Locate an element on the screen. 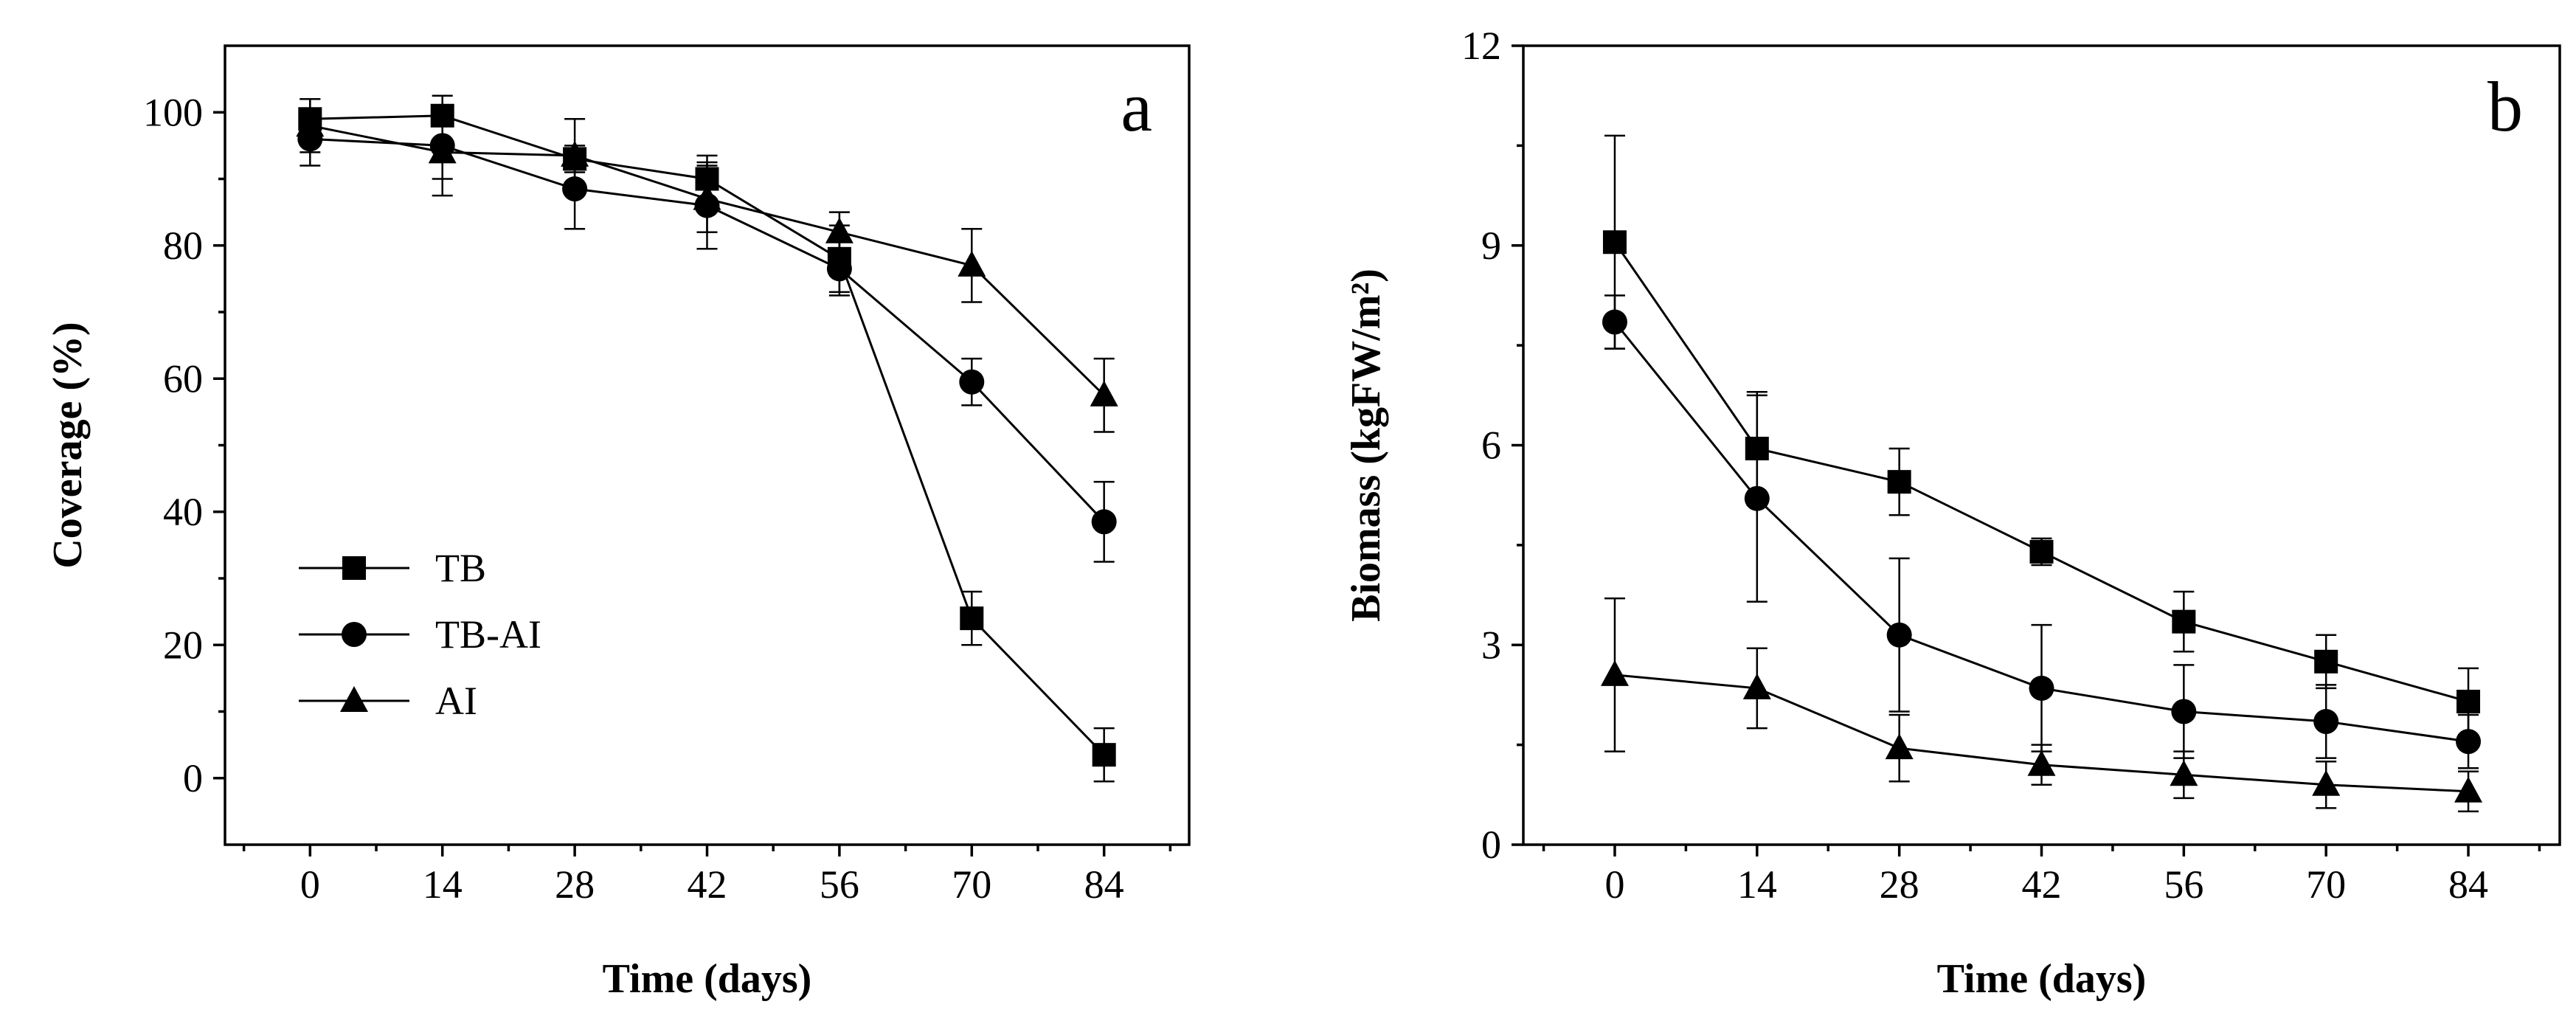  y-tick-label: 60 is located at coordinates (183, 378).